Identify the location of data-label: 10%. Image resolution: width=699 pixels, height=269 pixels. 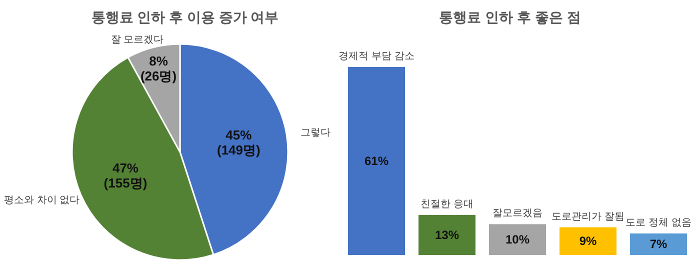
(517, 239).